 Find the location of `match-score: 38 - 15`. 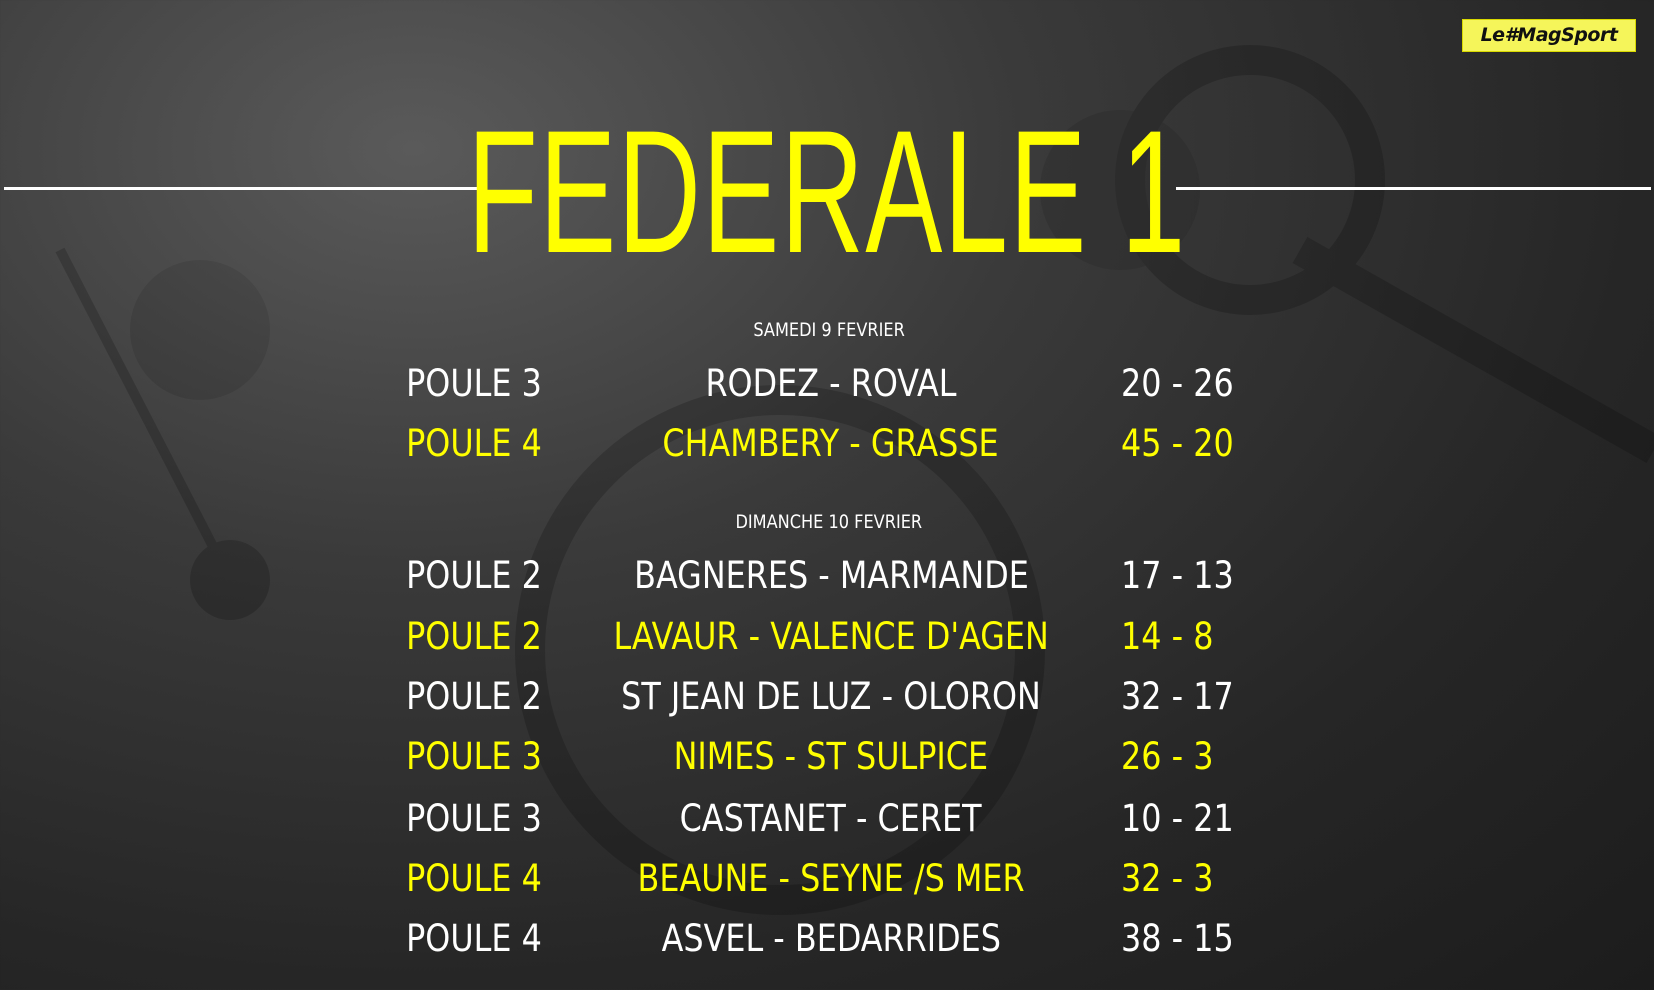

match-score: 38 - 15 is located at coordinates (1177, 938).